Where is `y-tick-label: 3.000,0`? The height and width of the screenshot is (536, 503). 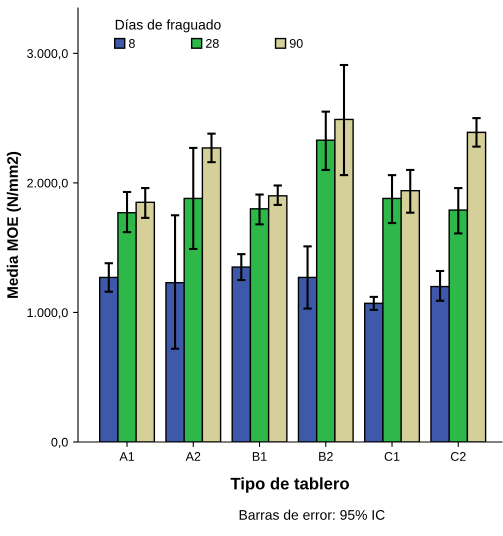 y-tick-label: 3.000,0 is located at coordinates (47, 54).